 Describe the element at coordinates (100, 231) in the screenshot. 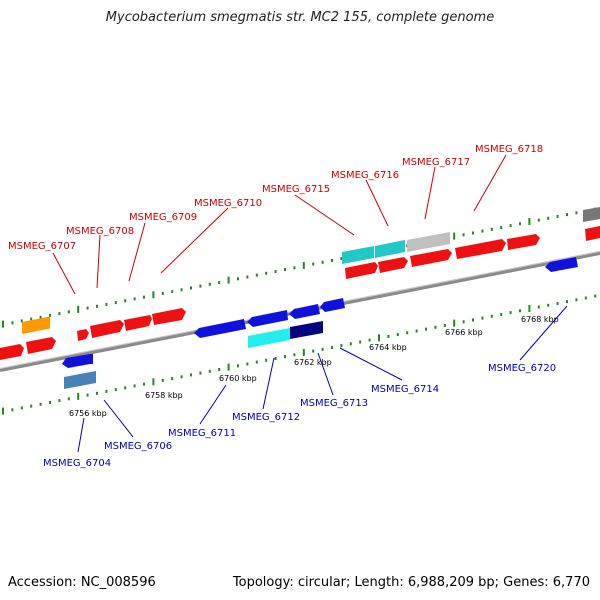

I see `gene-label-msmeg-6708: MSMEG_6708` at that location.